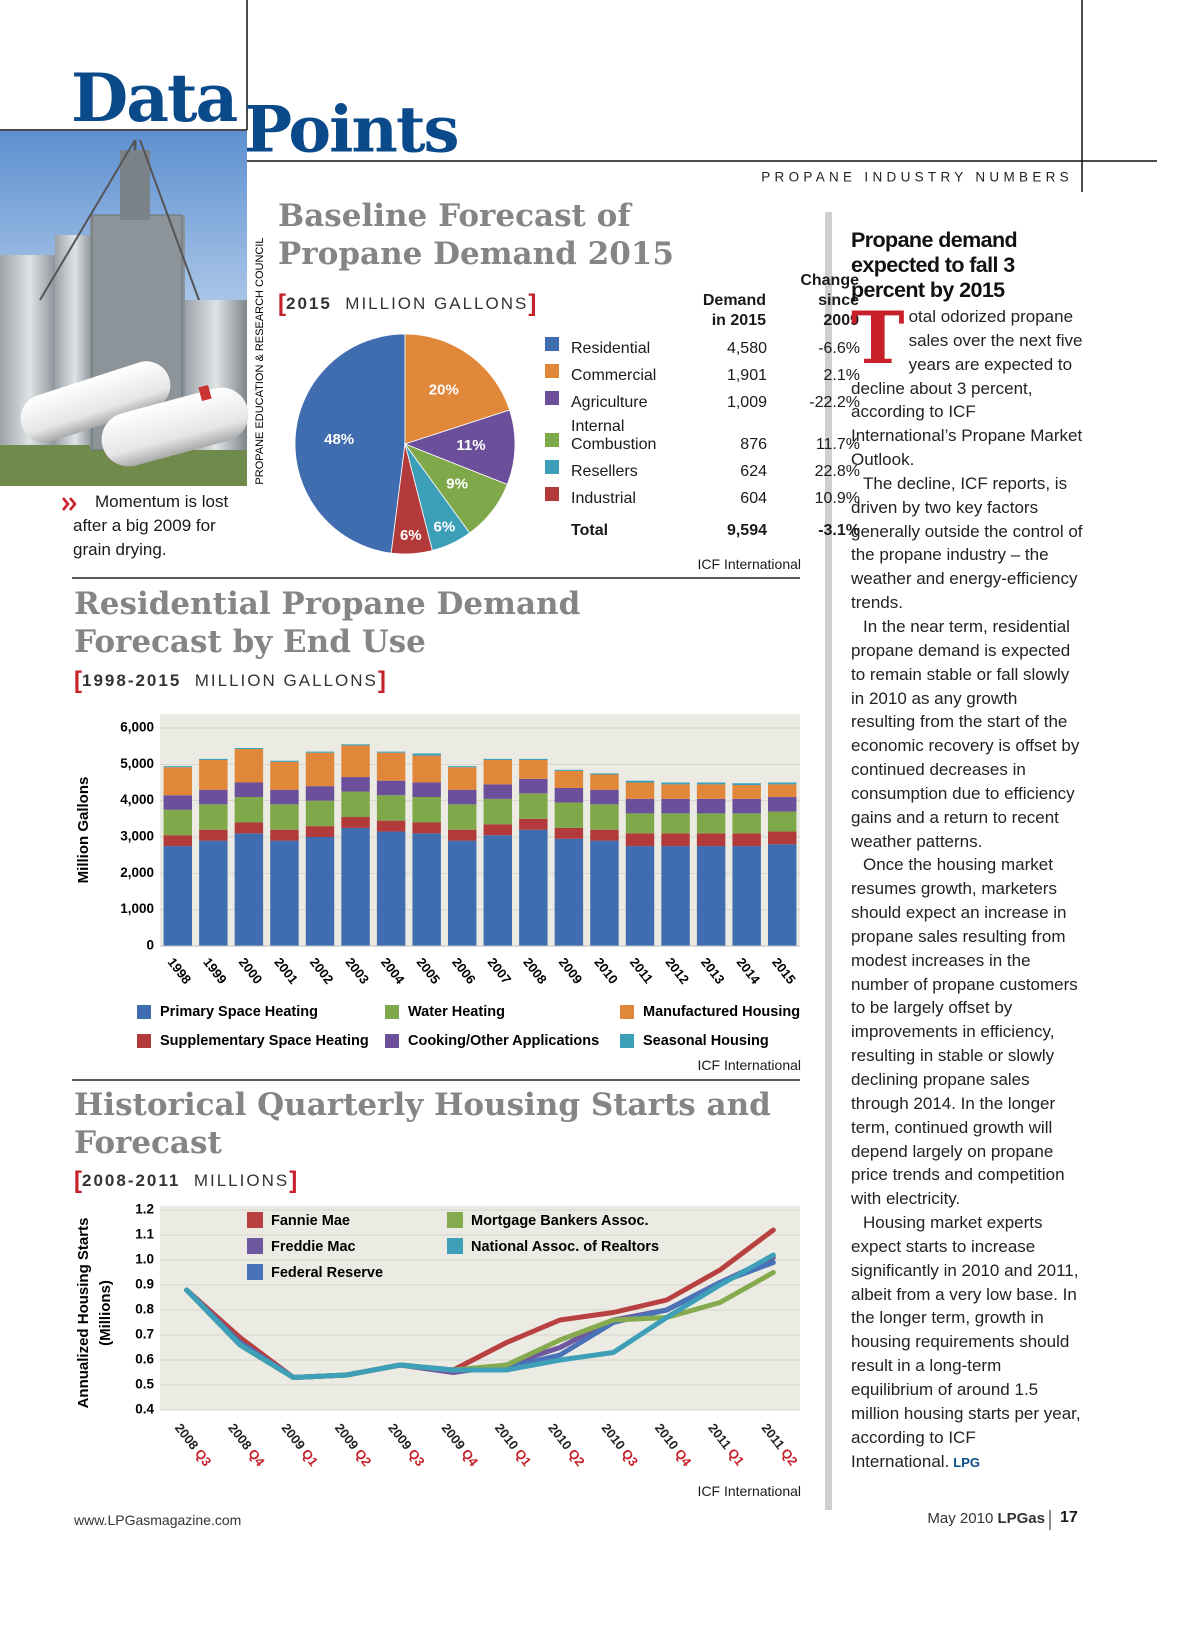 The image size is (1200, 1626). I want to click on y-tick-label: 0, so click(150, 945).